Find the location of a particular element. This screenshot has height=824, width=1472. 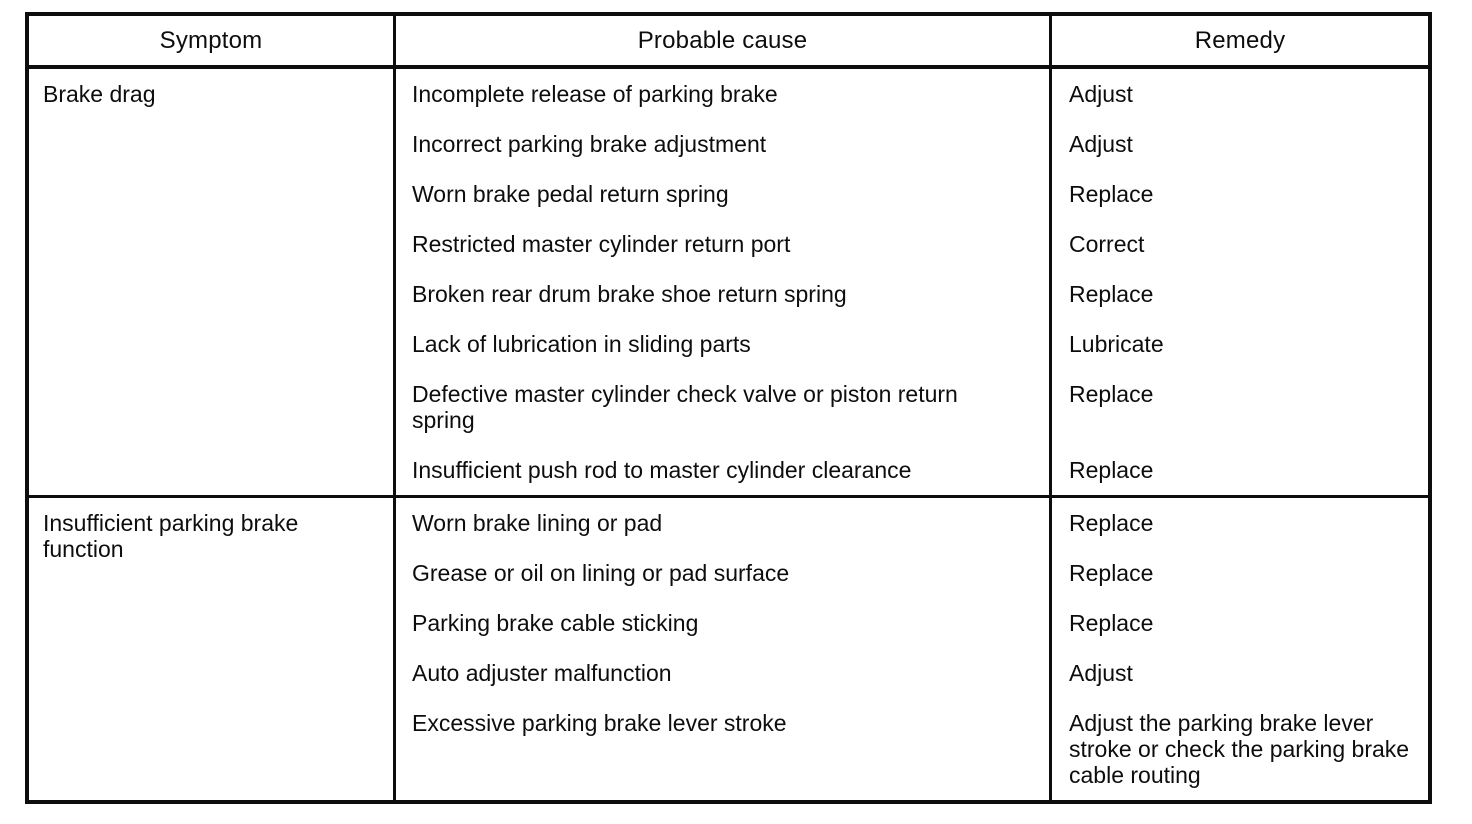

cause-cell: Grease or oil on lining or pad surface is located at coordinates (724, 573).